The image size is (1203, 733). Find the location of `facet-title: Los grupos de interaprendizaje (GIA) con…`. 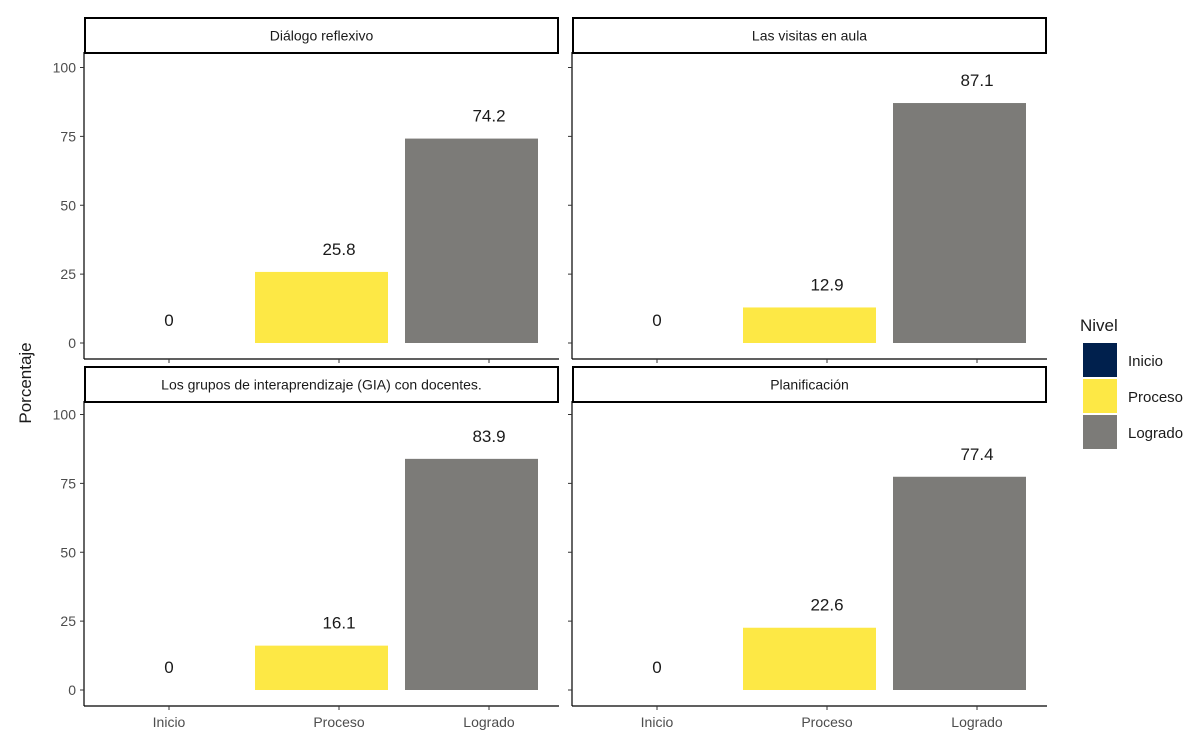

facet-title: Los grupos de interaprendizaje (GIA) con… is located at coordinates (321, 385).